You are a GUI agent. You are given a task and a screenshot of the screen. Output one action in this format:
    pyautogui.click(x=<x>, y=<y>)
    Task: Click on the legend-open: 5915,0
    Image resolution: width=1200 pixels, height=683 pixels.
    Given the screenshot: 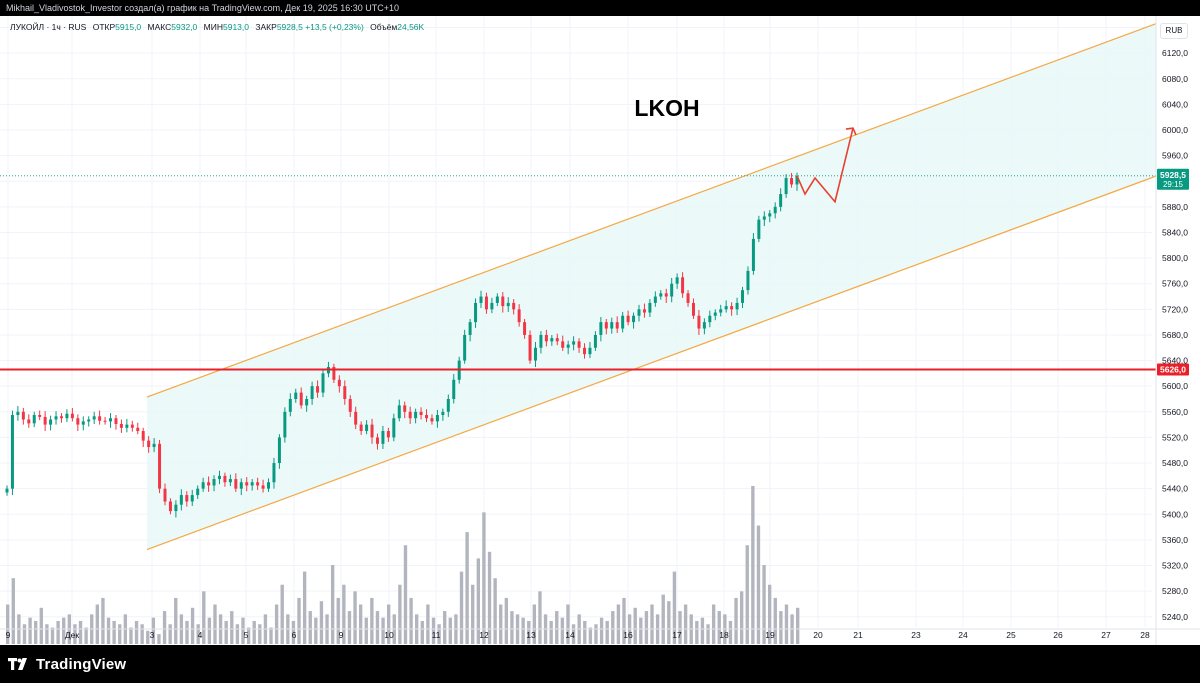 What is the action you would take?
    pyautogui.click(x=128, y=27)
    